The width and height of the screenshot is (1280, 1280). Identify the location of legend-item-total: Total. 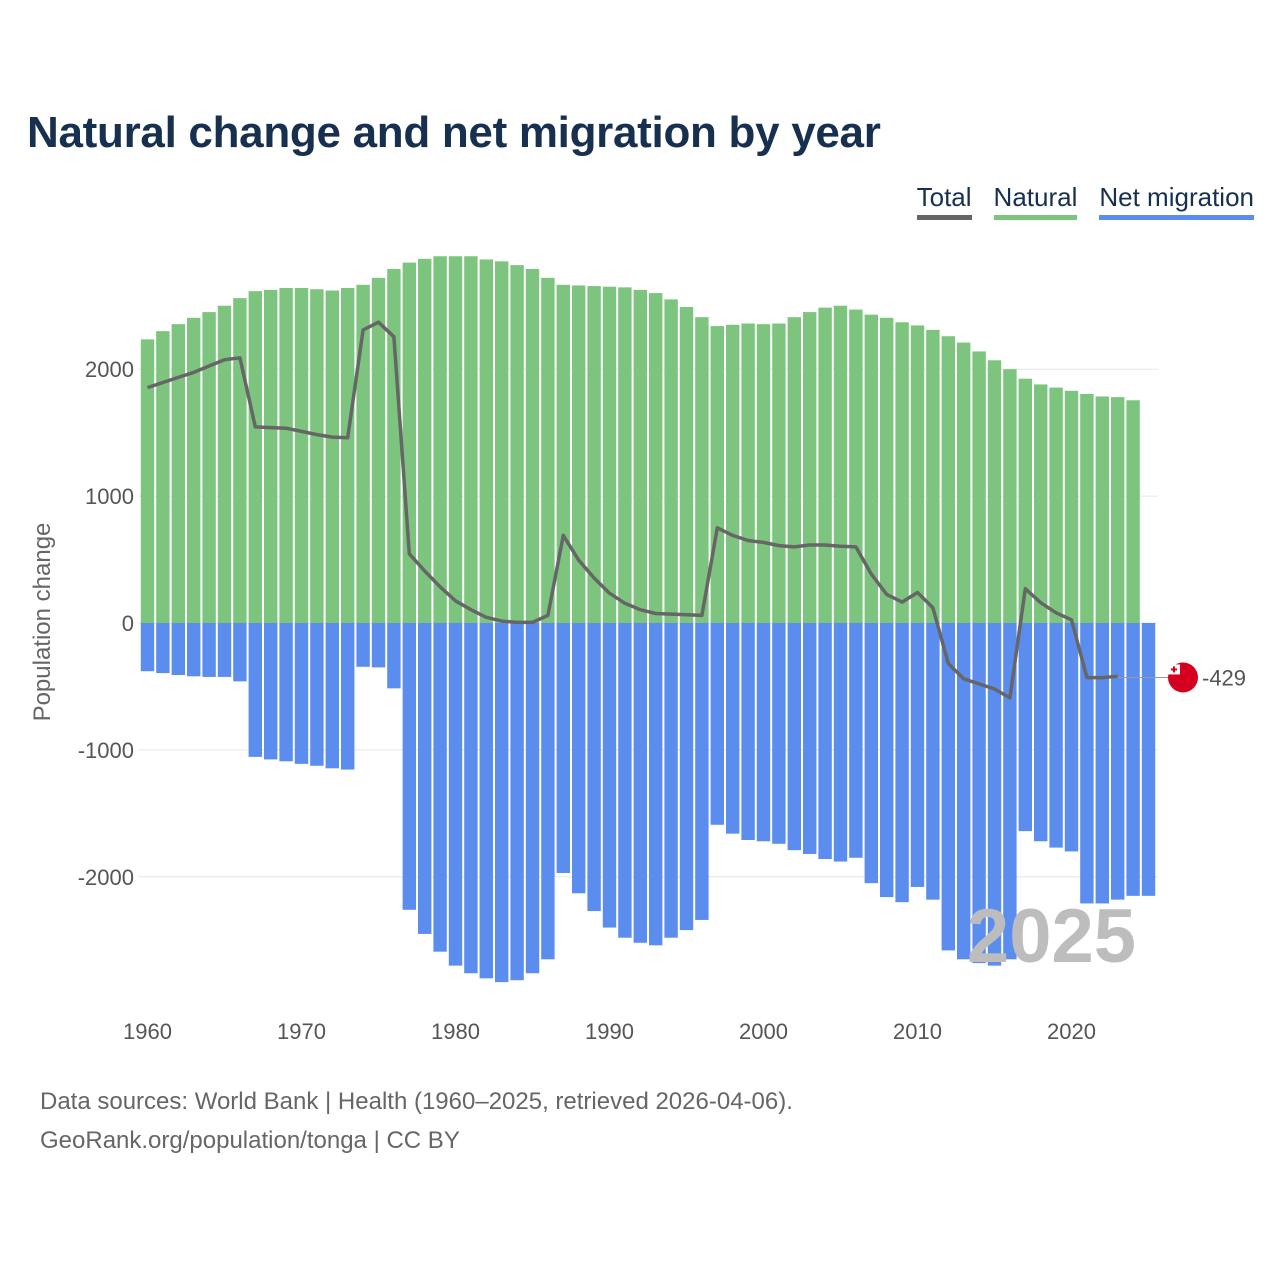
(944, 201).